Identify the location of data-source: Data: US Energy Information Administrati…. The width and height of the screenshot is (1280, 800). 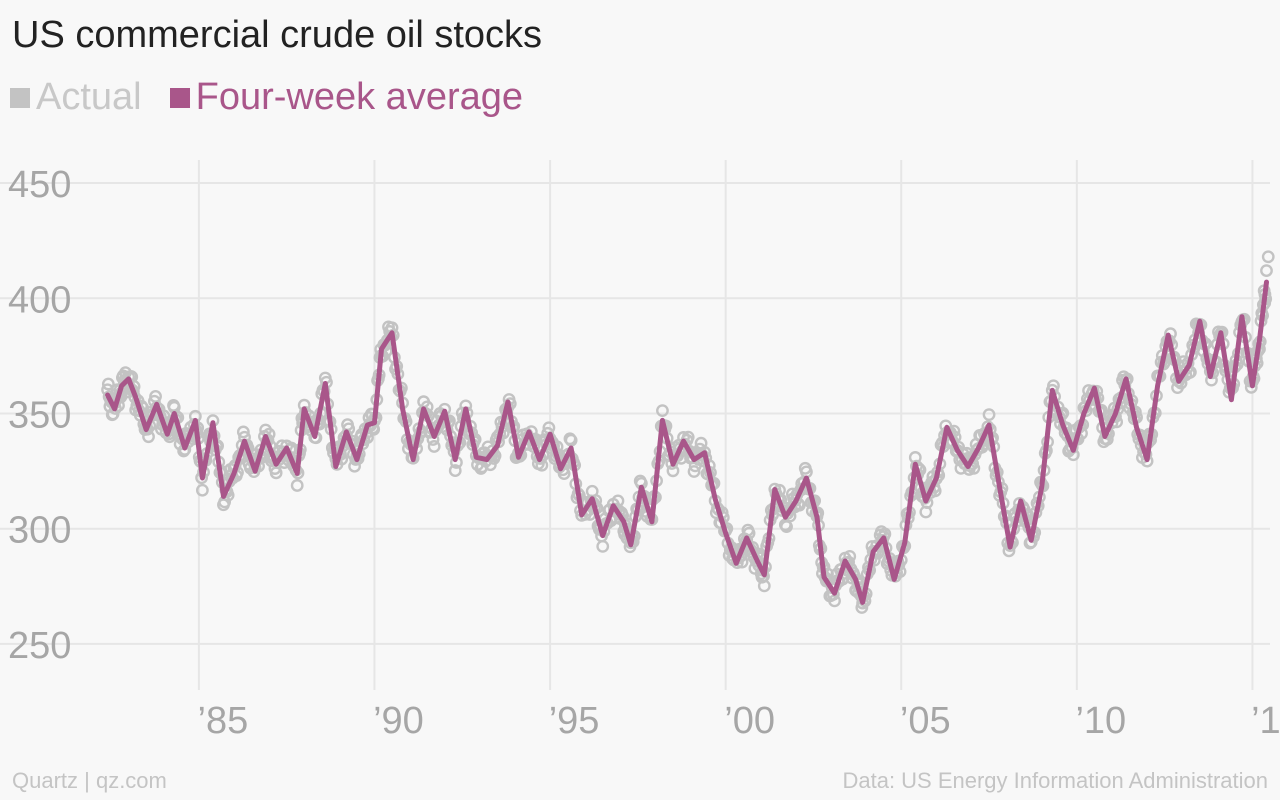
(1055, 780).